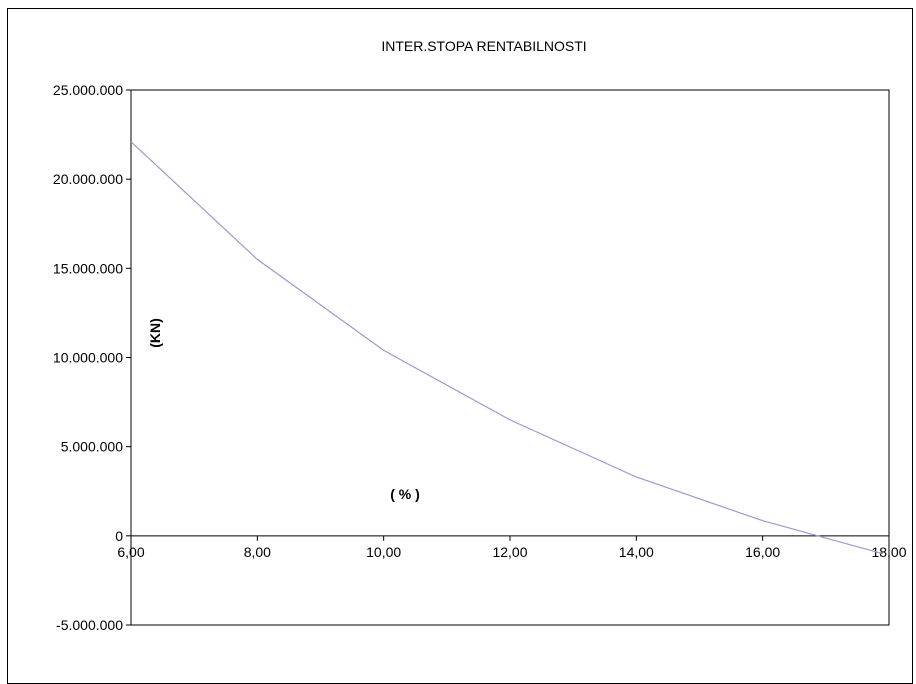 The image size is (916, 684). I want to click on x-tick-label: 6,00, so click(130, 552).